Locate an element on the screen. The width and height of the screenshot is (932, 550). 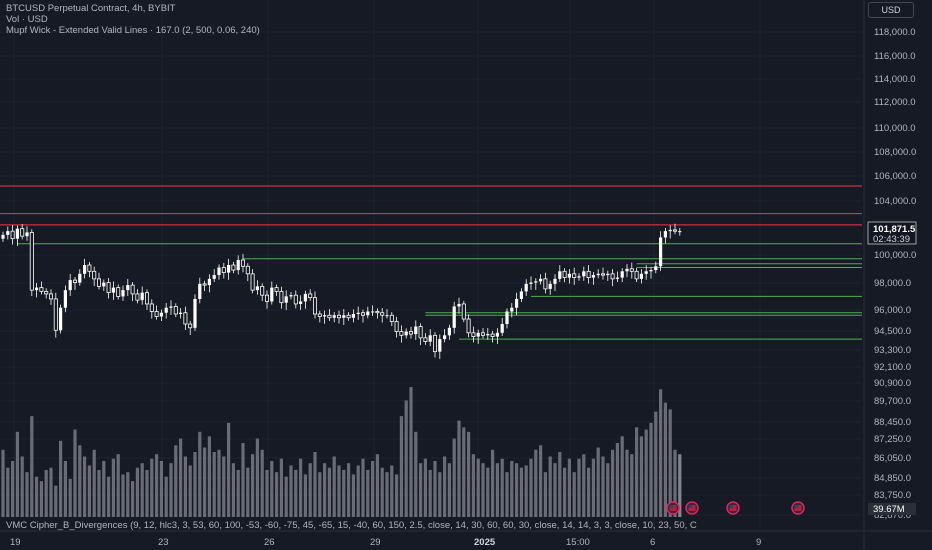
x-tick-label: 6 is located at coordinates (652, 542).